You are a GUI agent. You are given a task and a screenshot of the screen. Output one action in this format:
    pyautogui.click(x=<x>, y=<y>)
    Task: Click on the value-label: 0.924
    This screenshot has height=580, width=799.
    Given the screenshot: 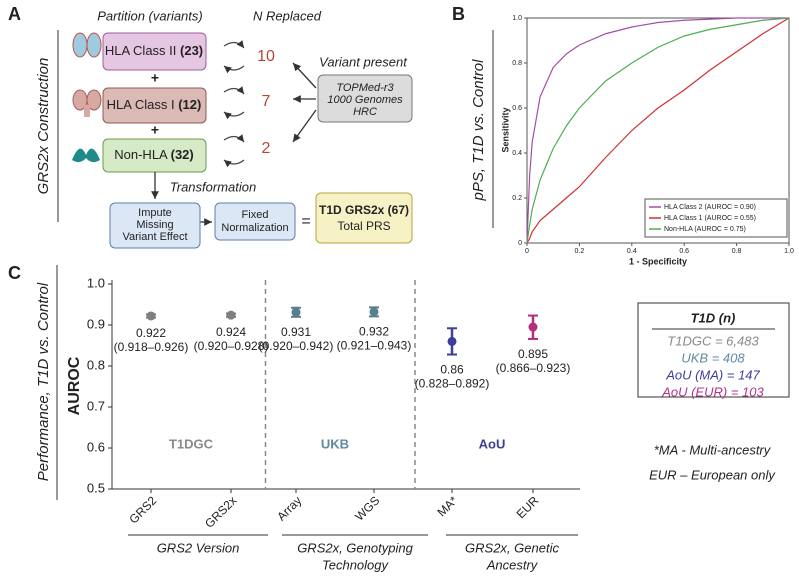 What is the action you would take?
    pyautogui.click(x=231, y=332)
    